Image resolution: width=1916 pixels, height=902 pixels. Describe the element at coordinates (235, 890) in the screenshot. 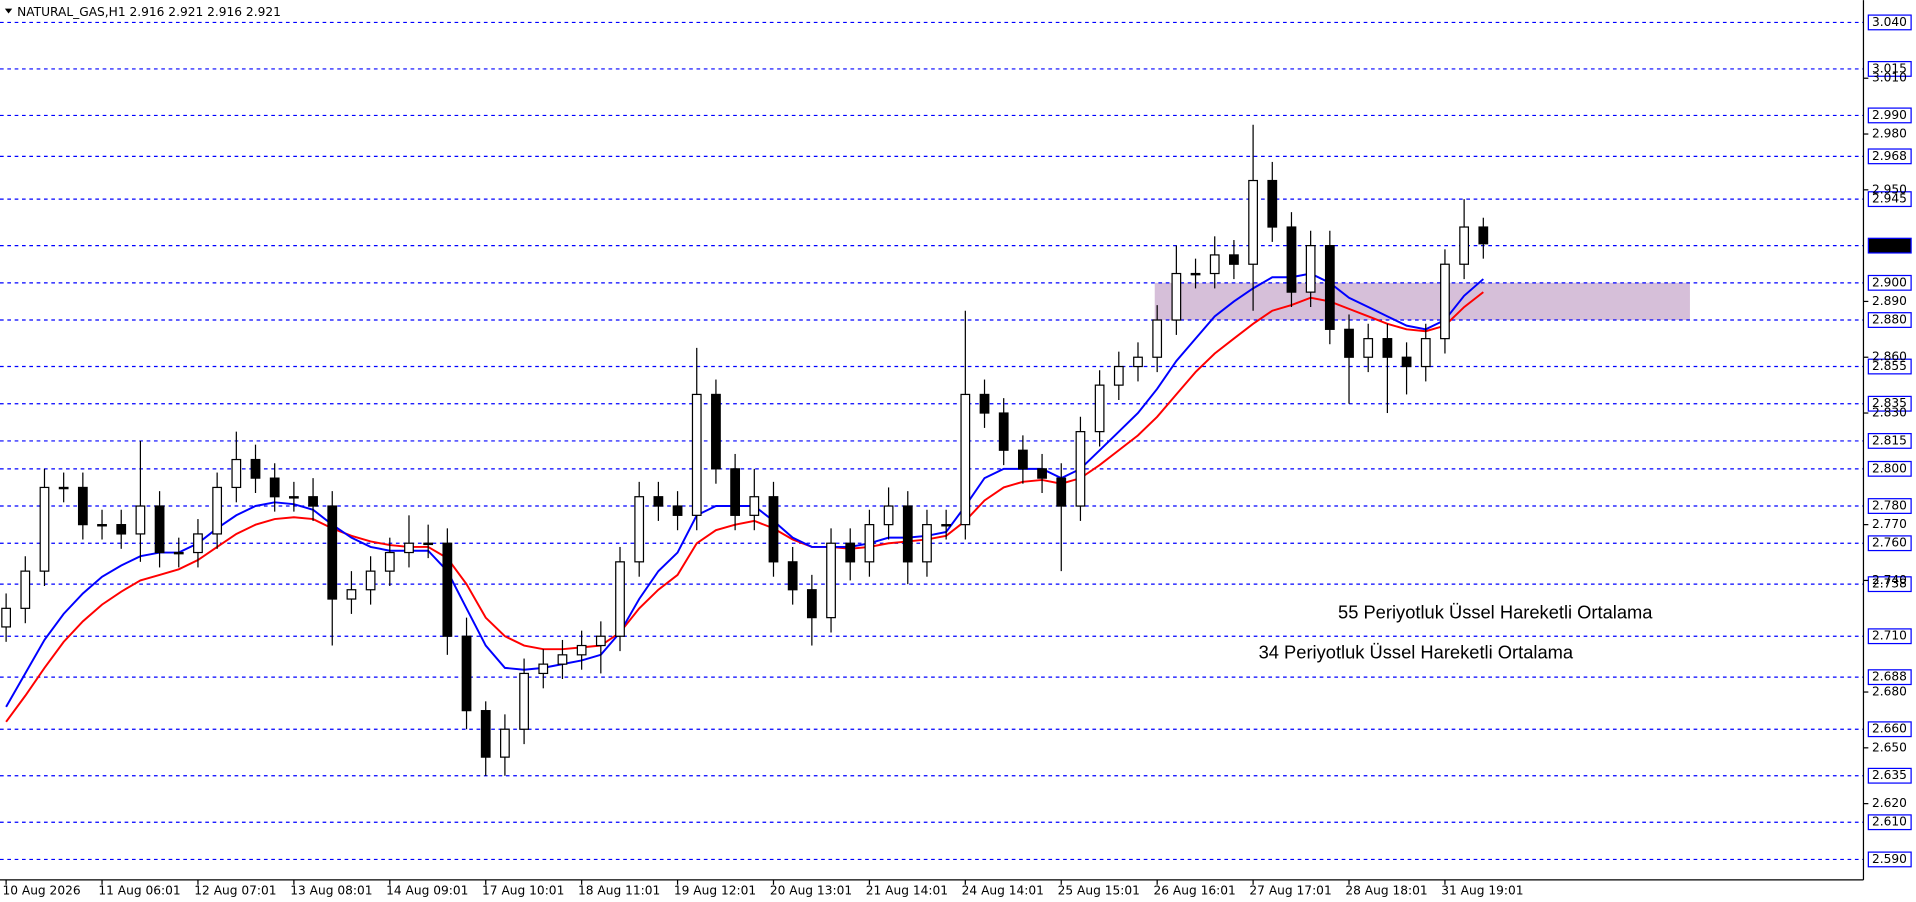

I see `x-tick-label: 12 Aug 07:01` at that location.